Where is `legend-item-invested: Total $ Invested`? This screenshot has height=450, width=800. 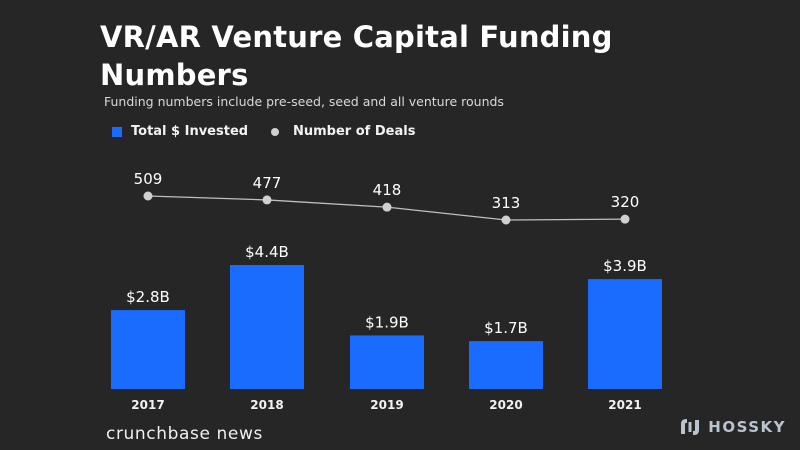 legend-item-invested: Total $ Invested is located at coordinates (180, 131).